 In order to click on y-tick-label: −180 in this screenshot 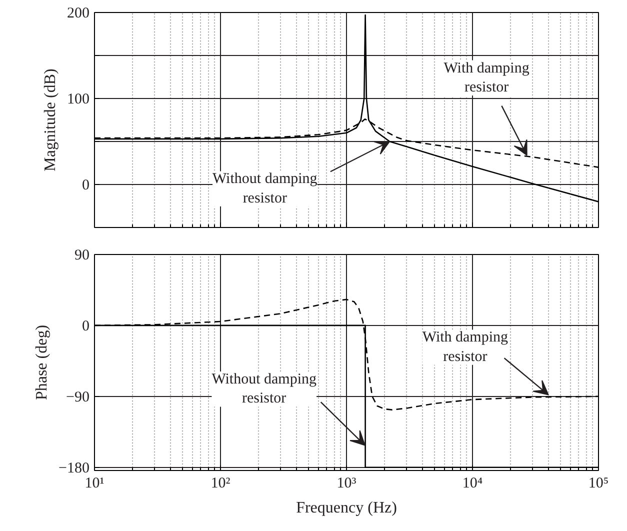, I will do `click(74, 468)`.